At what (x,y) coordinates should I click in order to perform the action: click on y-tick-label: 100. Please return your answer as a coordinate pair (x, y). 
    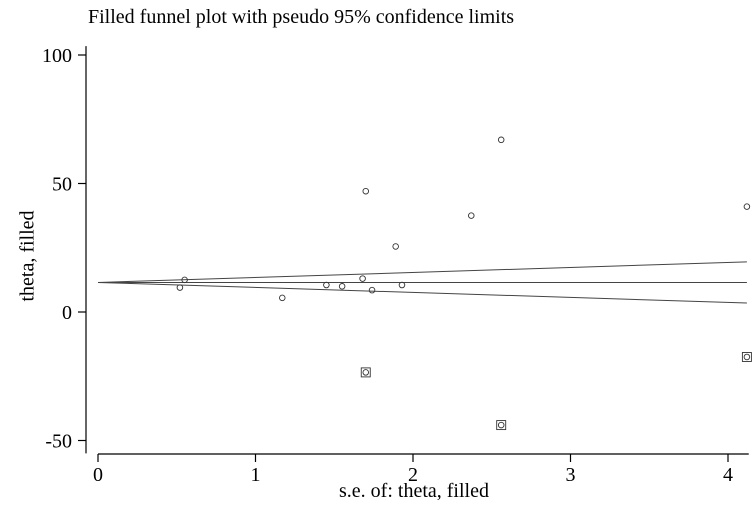
    Looking at the image, I should click on (57, 56).